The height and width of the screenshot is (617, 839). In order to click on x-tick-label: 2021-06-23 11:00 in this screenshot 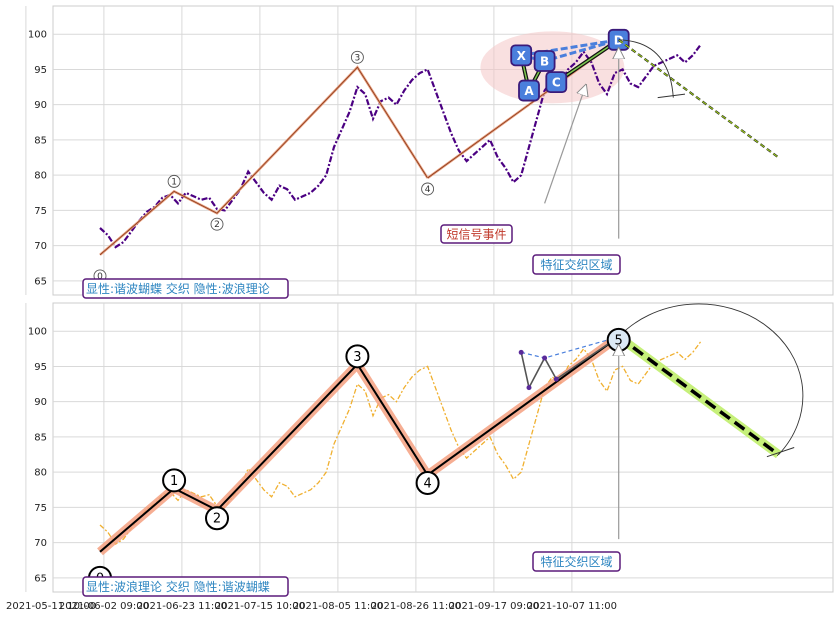, I will do `click(182, 606)`.